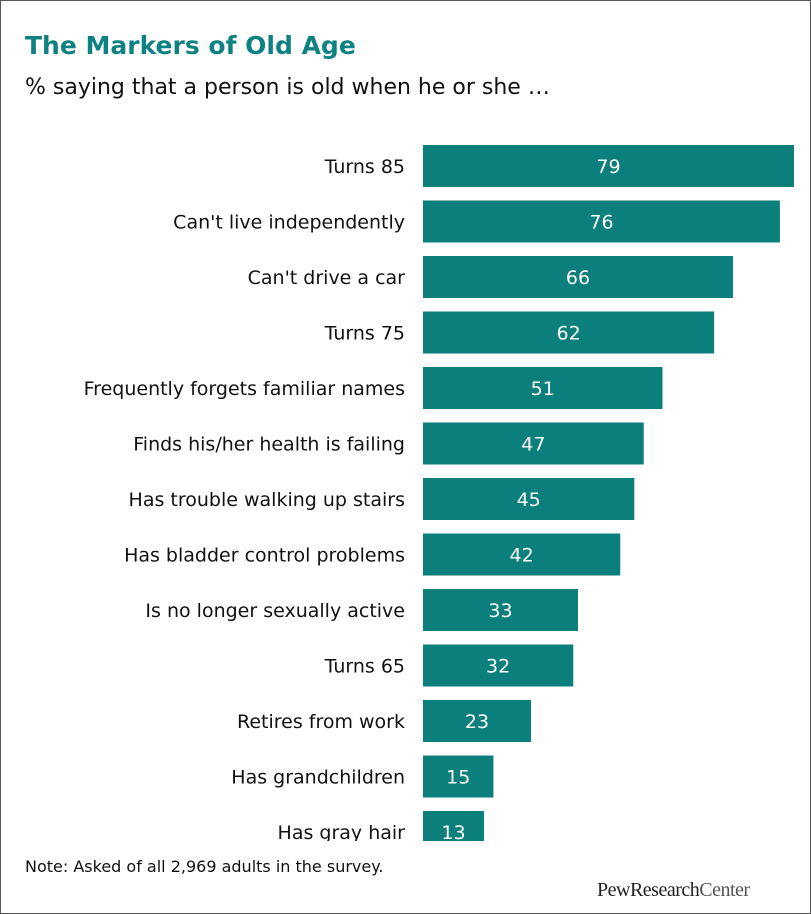 The width and height of the screenshot is (811, 914). What do you see at coordinates (269, 445) in the screenshot?
I see `category-label: Finds his/her health is failing` at bounding box center [269, 445].